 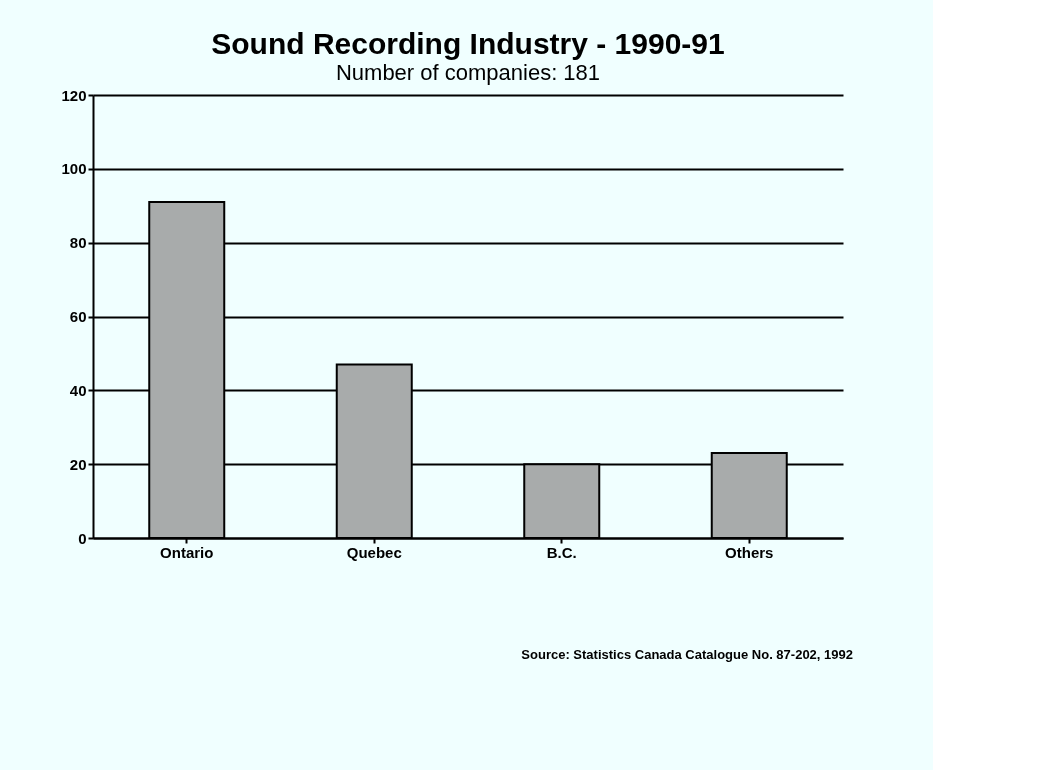 I want to click on y-tick-label: 20, so click(x=78, y=464).